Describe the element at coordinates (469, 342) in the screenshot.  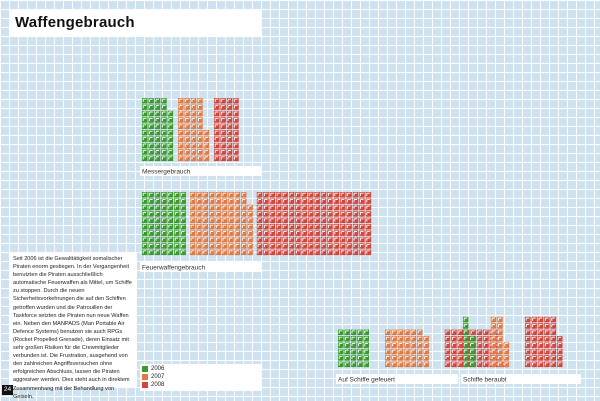
I see `waffle-block-2006` at that location.